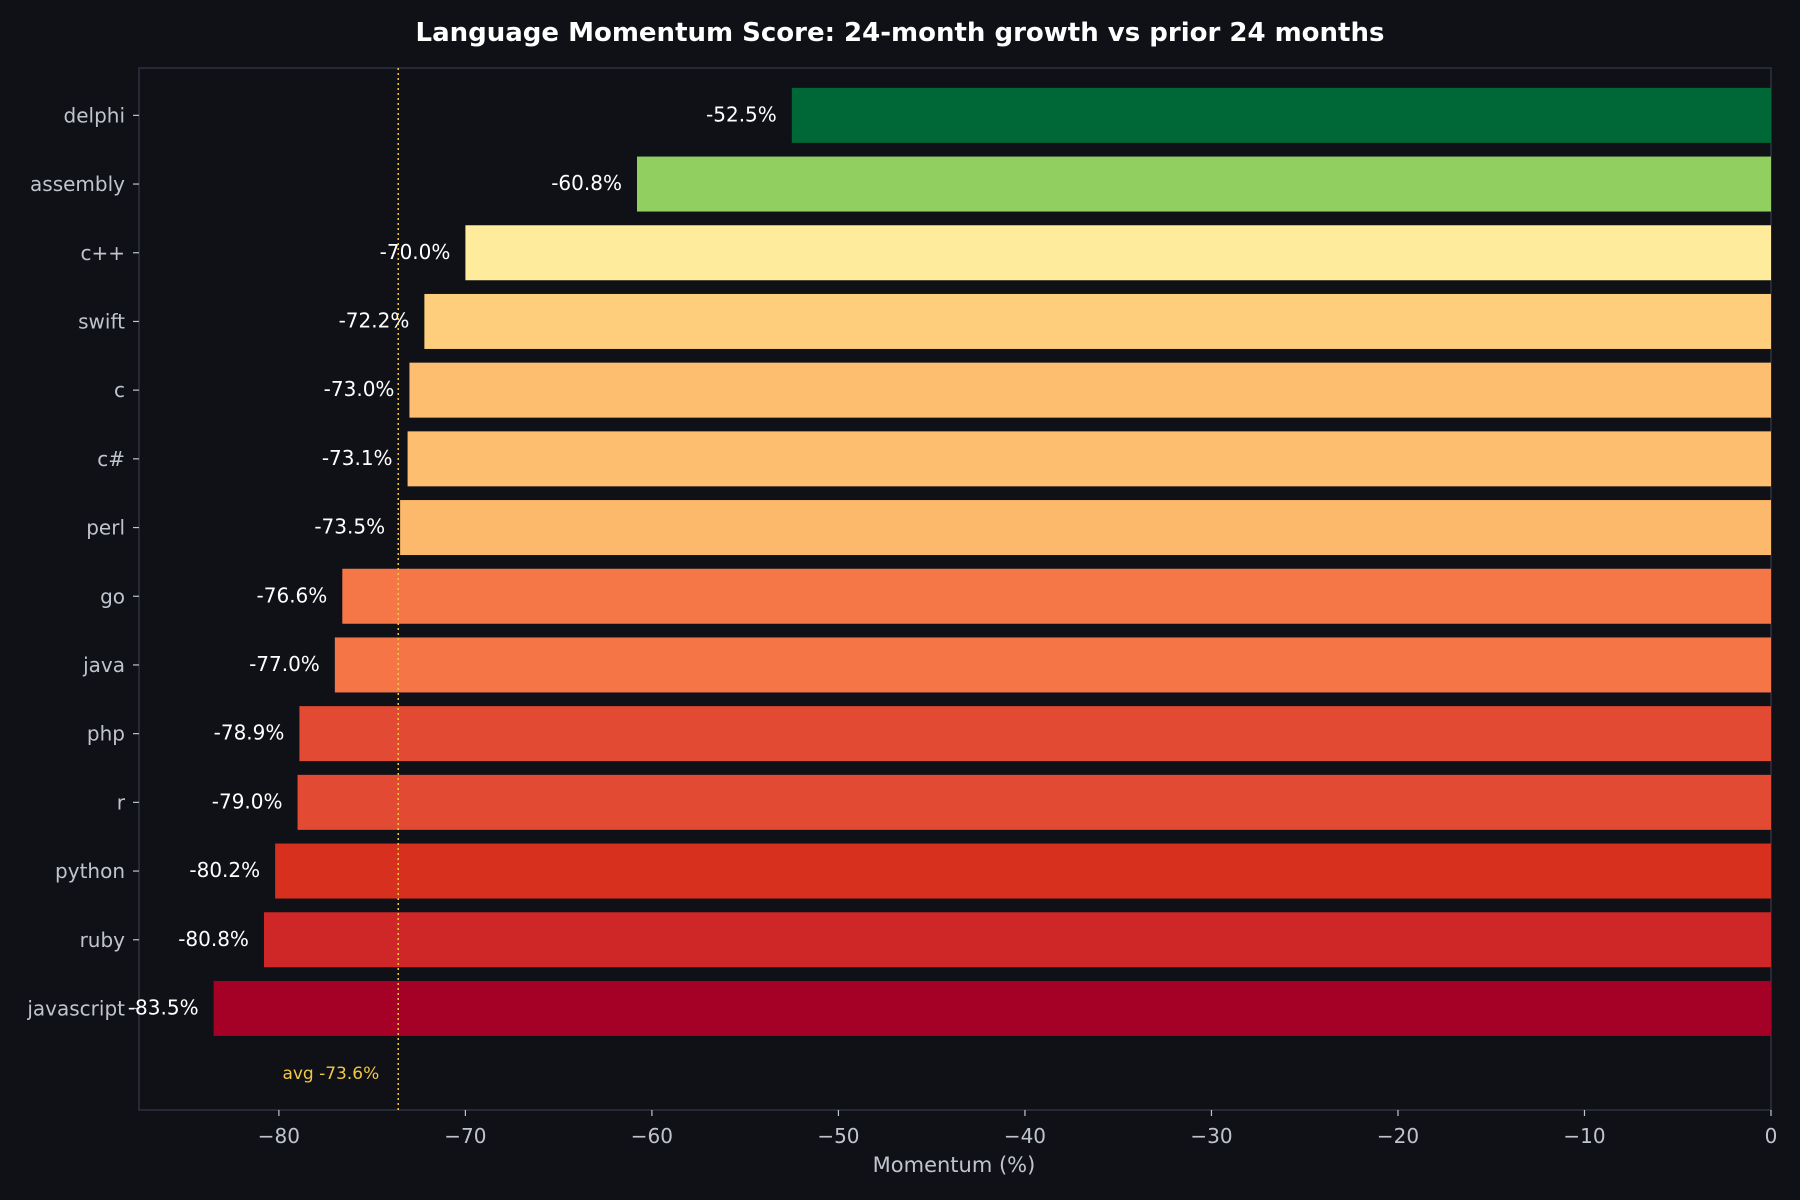  Describe the element at coordinates (357, 458) in the screenshot. I see `value-label-c#: -73.1%` at that location.